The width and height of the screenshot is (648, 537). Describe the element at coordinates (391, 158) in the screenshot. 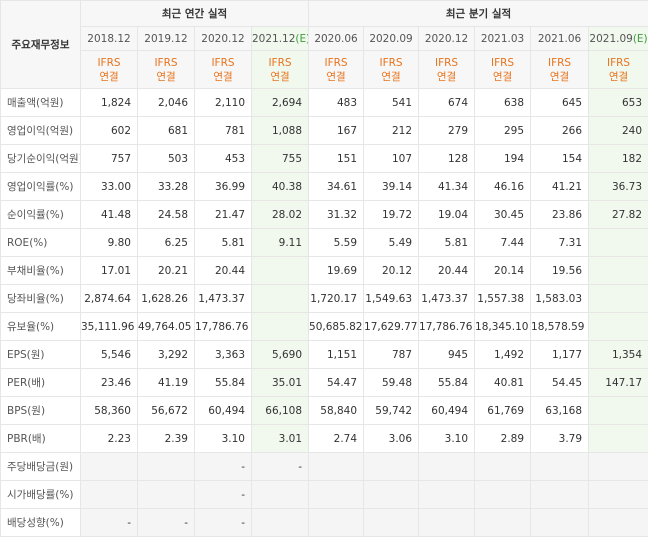

I see `value-cell: 107` at that location.